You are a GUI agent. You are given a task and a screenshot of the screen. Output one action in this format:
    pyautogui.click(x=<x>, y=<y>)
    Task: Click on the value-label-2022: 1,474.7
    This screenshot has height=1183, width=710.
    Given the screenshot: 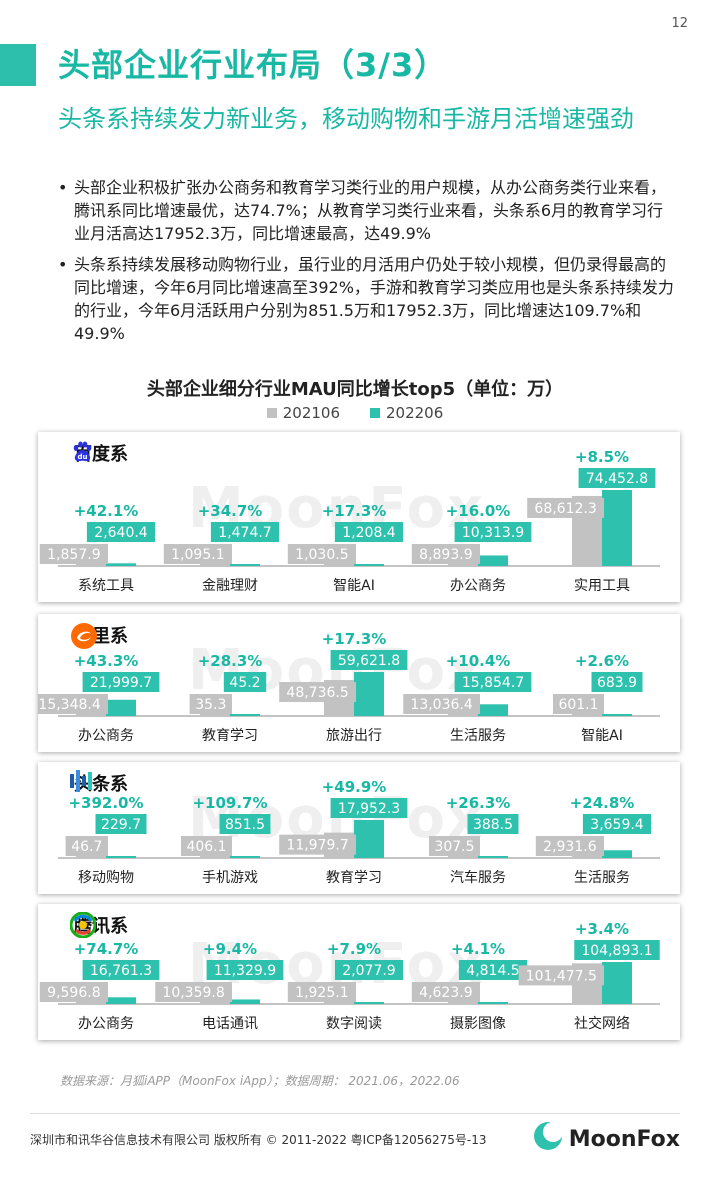 What is the action you would take?
    pyautogui.click(x=244, y=533)
    